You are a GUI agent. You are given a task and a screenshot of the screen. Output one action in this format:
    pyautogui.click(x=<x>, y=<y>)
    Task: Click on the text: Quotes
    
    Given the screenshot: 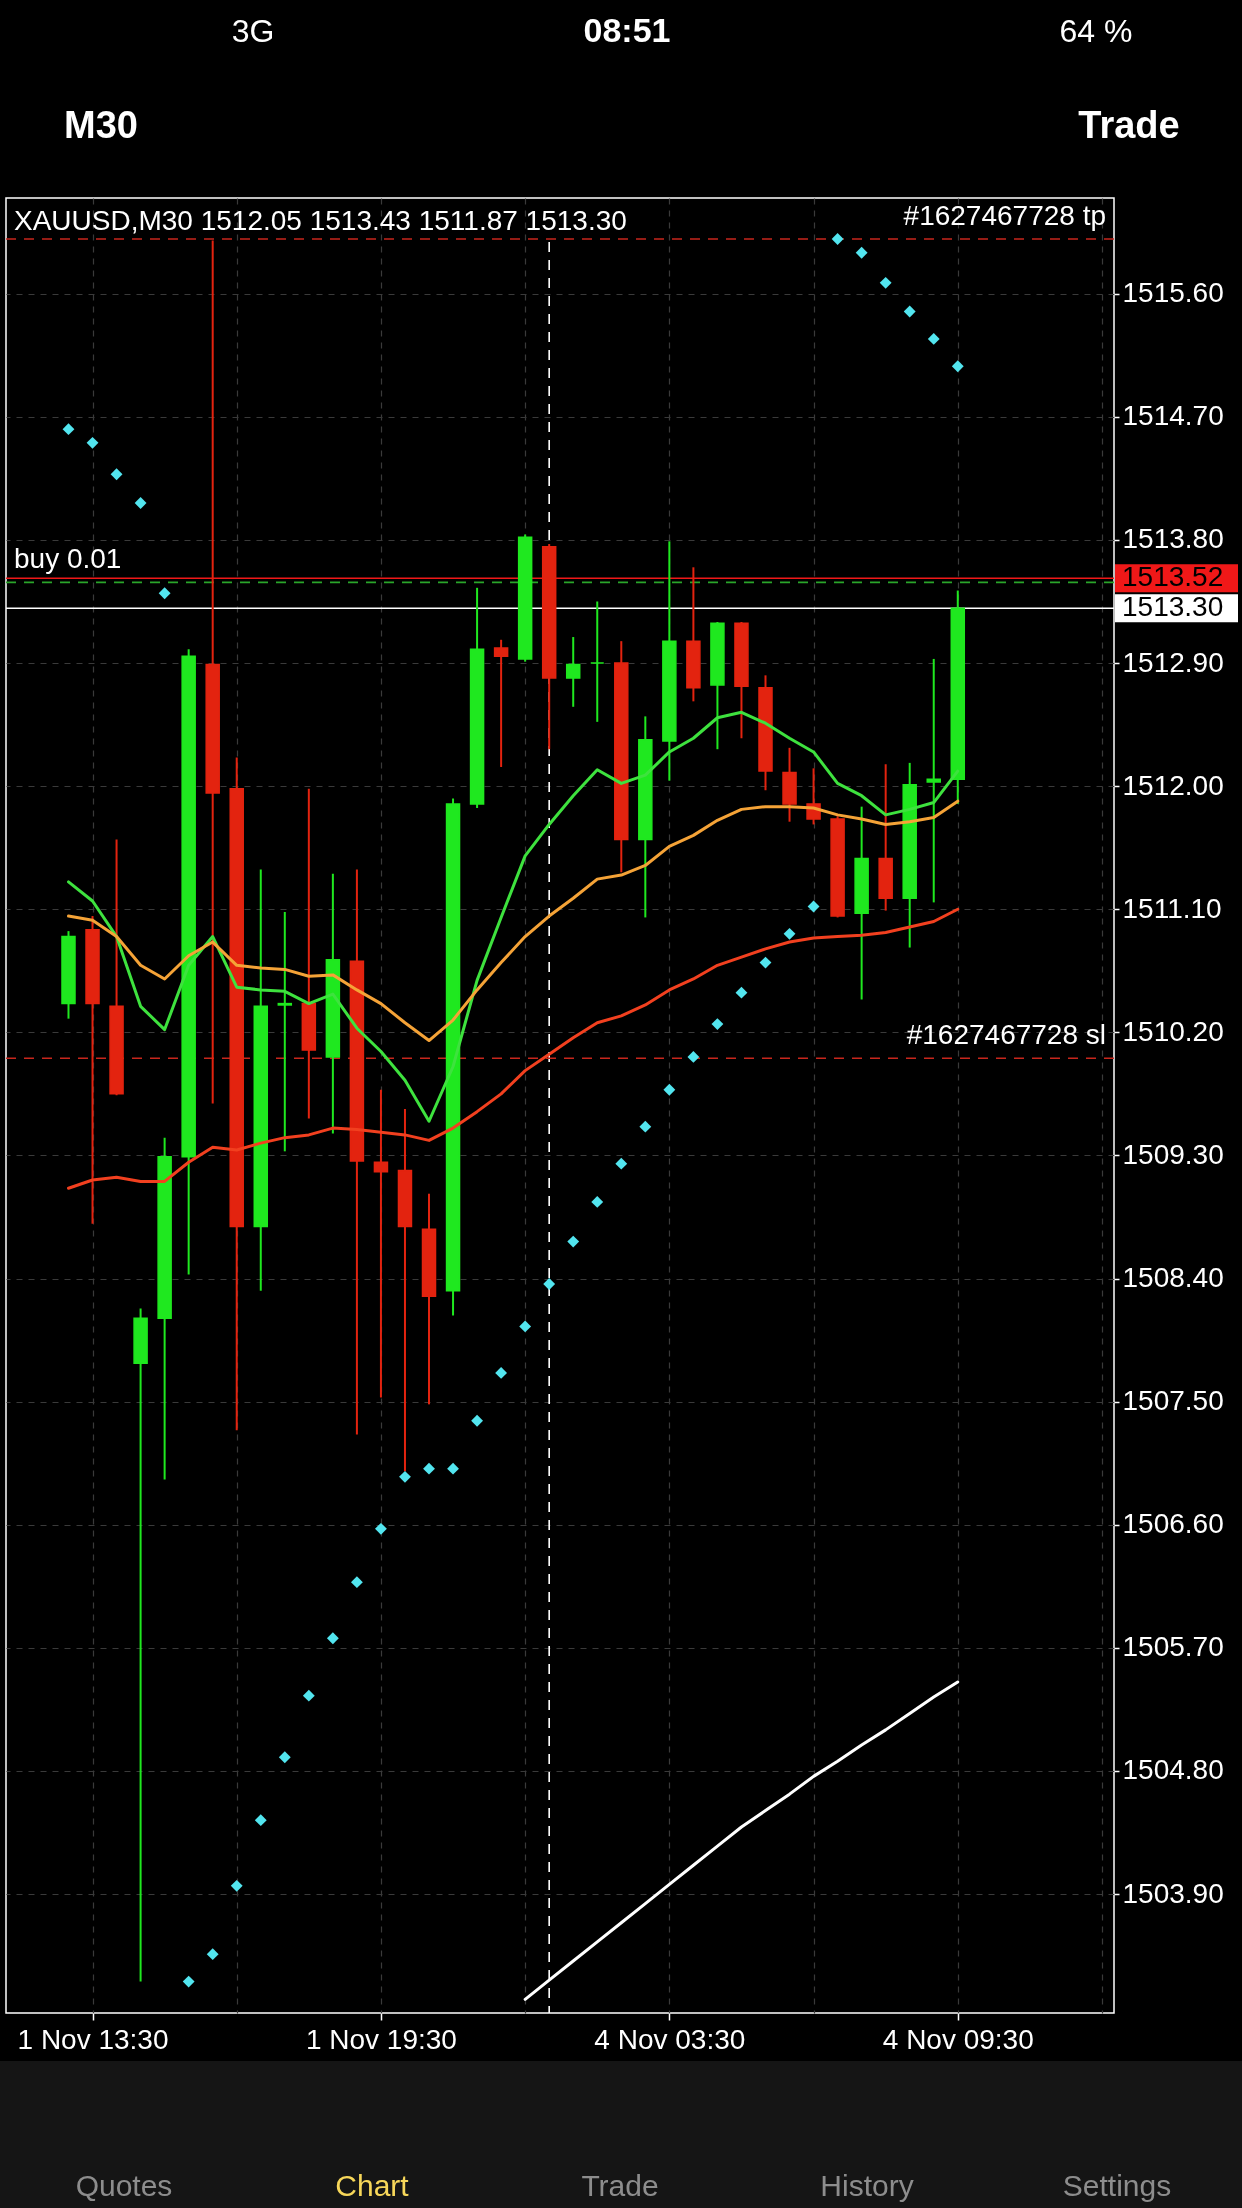 What is the action you would take?
    pyautogui.click(x=124, y=2185)
    